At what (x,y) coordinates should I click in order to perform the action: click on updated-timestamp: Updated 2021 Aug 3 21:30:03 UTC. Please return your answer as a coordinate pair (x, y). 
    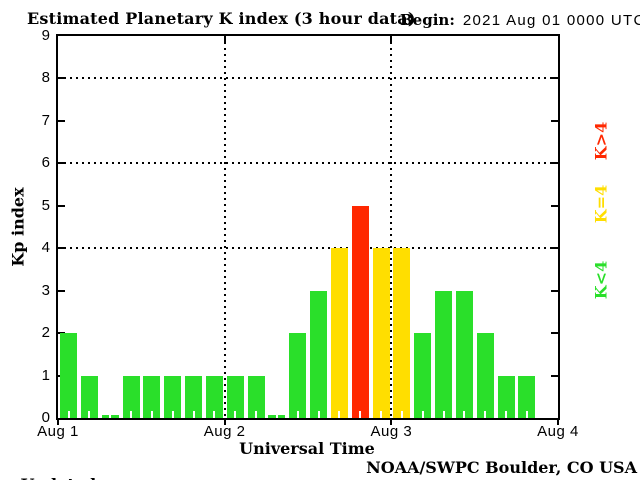
    Looking at the image, I should click on (141, 469).